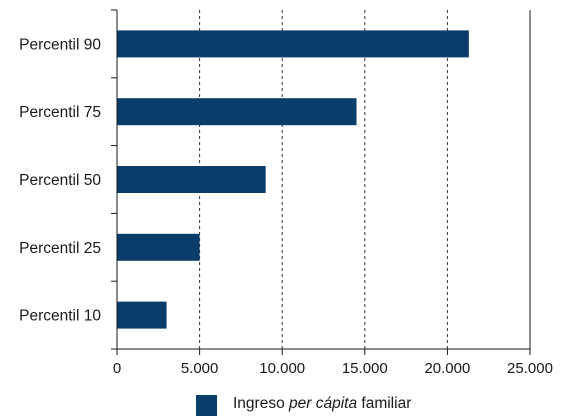 The height and width of the screenshot is (416, 562). I want to click on x-tick-labels: 0 5.000 10.000 15.000 20.000 25.000, so click(333, 368).